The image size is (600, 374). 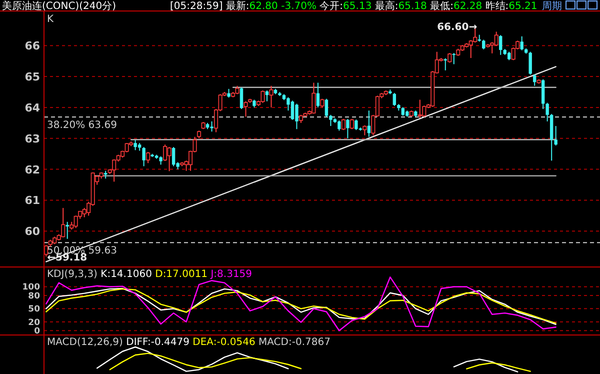 What do you see at coordinates (59, 6) in the screenshot?
I see `chart-title: 美原油连(CONC)(240分)` at bounding box center [59, 6].